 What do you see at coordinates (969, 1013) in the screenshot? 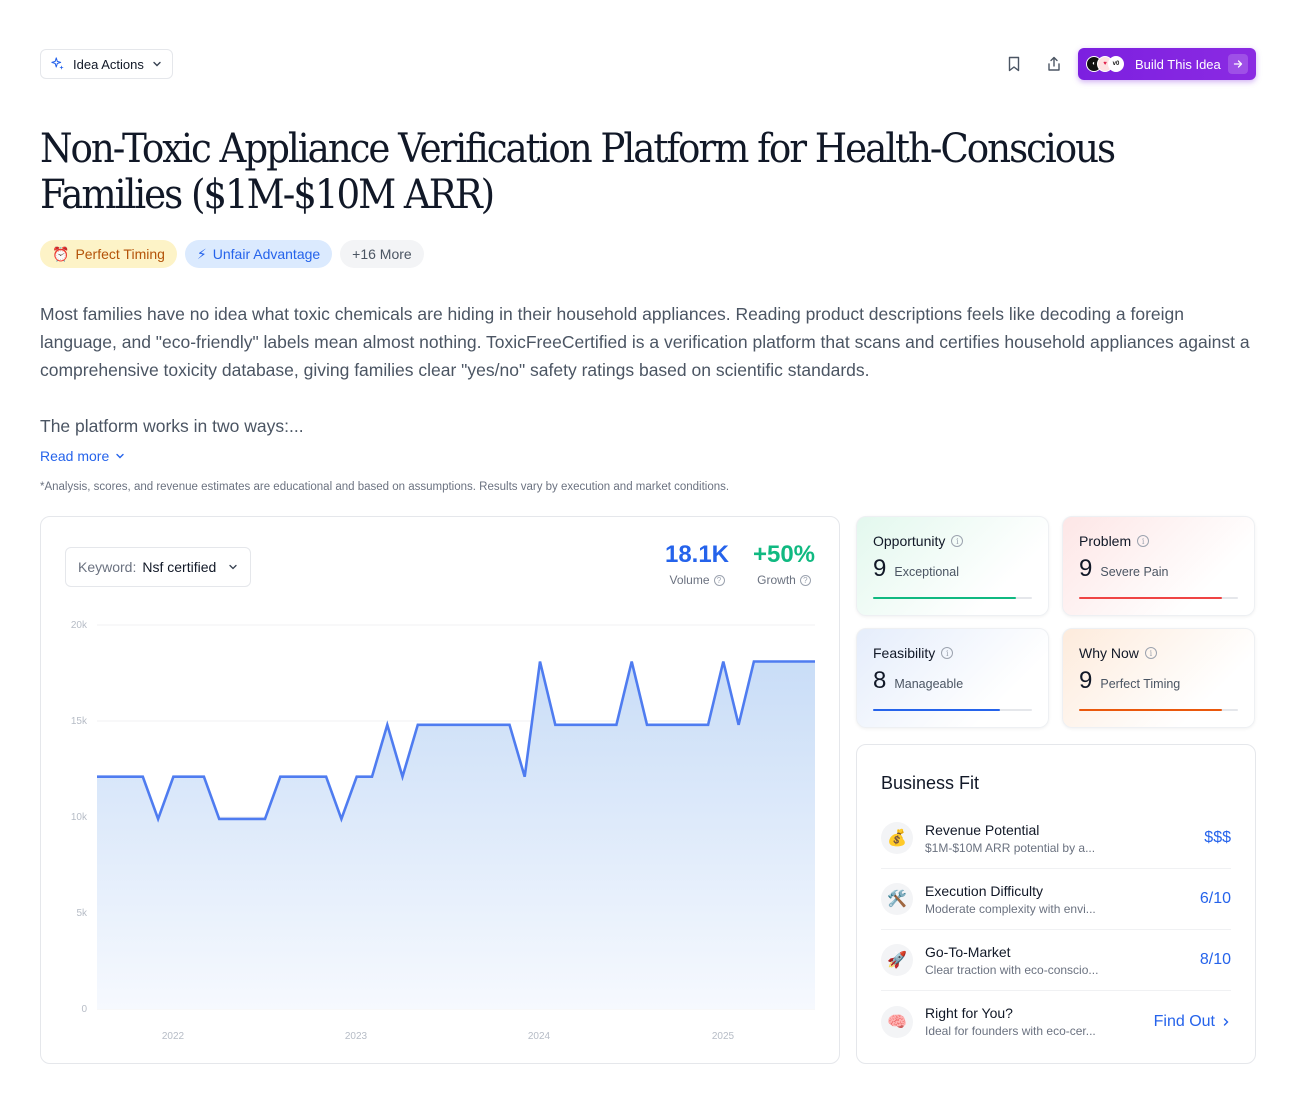
I see `row-title: Right for You?` at bounding box center [969, 1013].